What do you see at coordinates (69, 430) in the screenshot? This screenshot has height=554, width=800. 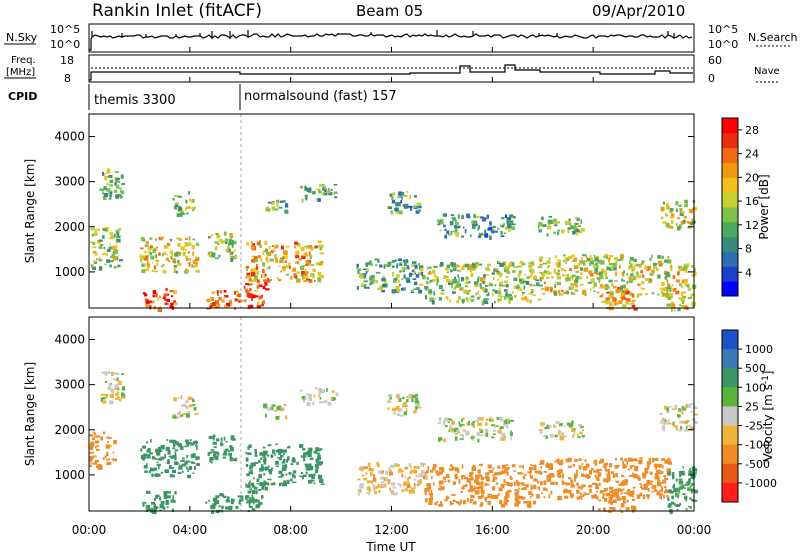 I see `velocity-y-tick-label: 2000` at bounding box center [69, 430].